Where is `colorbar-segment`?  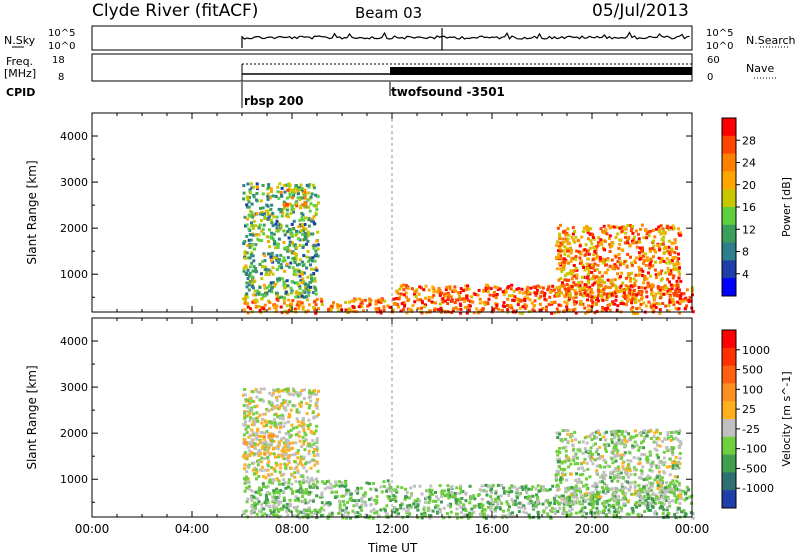
colorbar-segment is located at coordinates (729, 269).